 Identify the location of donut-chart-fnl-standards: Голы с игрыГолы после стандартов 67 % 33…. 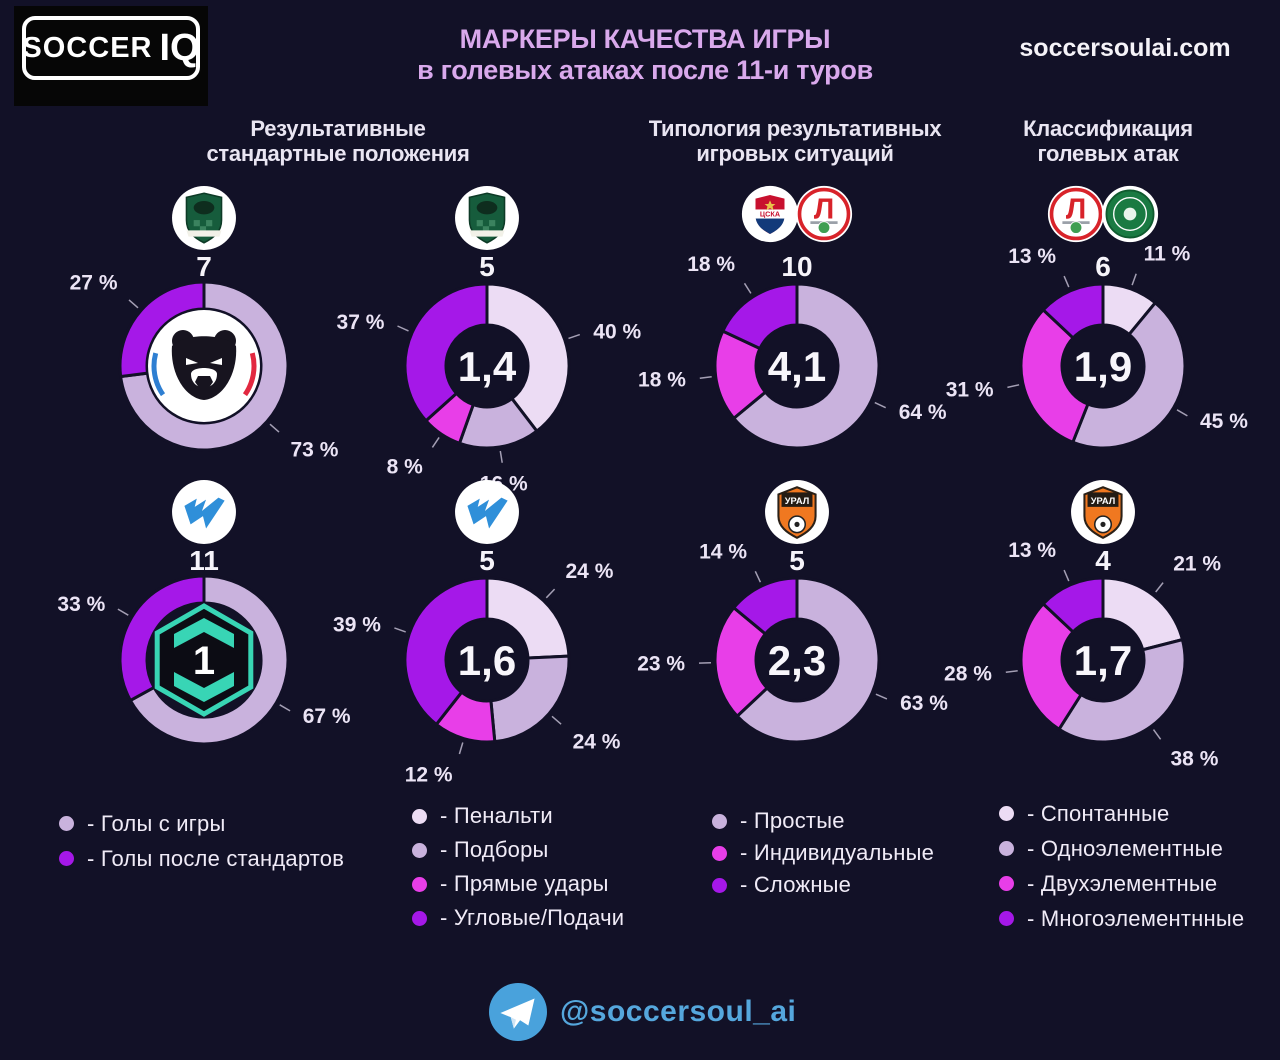
(204, 660).